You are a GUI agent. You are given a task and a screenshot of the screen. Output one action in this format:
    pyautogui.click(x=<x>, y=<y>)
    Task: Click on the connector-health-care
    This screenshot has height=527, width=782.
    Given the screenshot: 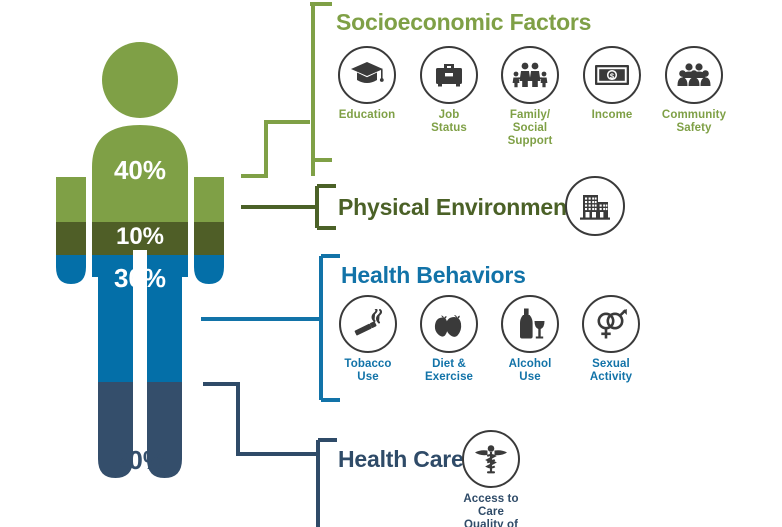 What is the action you would take?
    pyautogui.click(x=270, y=454)
    